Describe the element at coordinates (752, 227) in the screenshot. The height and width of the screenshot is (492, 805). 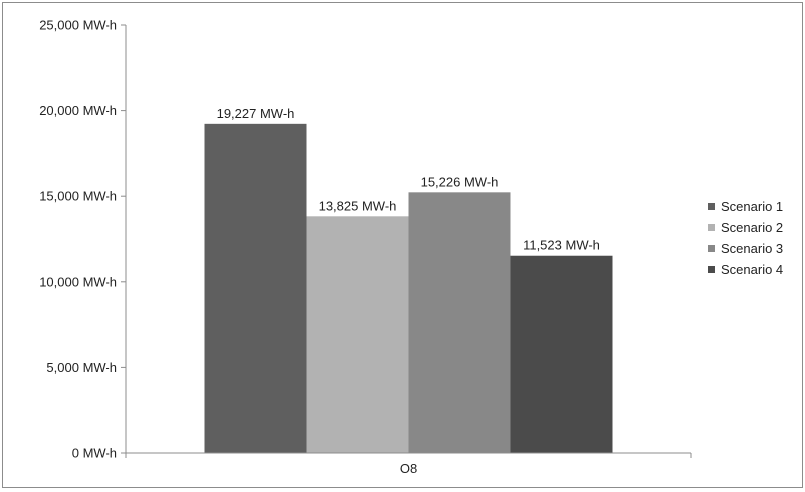
I see `legend-label: Scenario 2` at that location.